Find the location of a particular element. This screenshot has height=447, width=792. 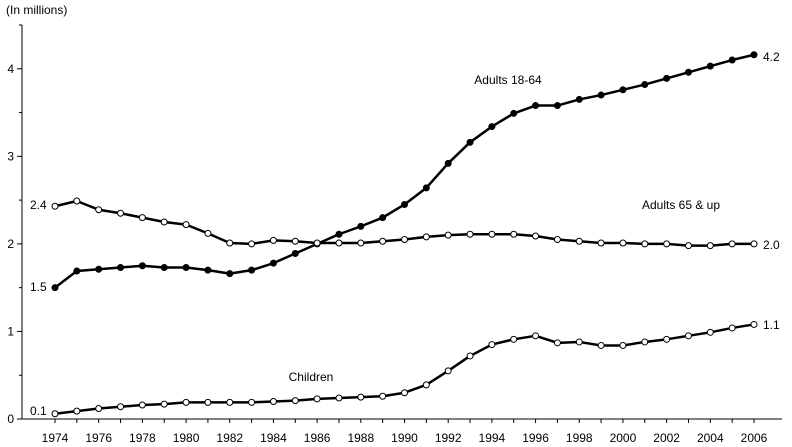

x-tick-label: 1990 is located at coordinates (404, 438).